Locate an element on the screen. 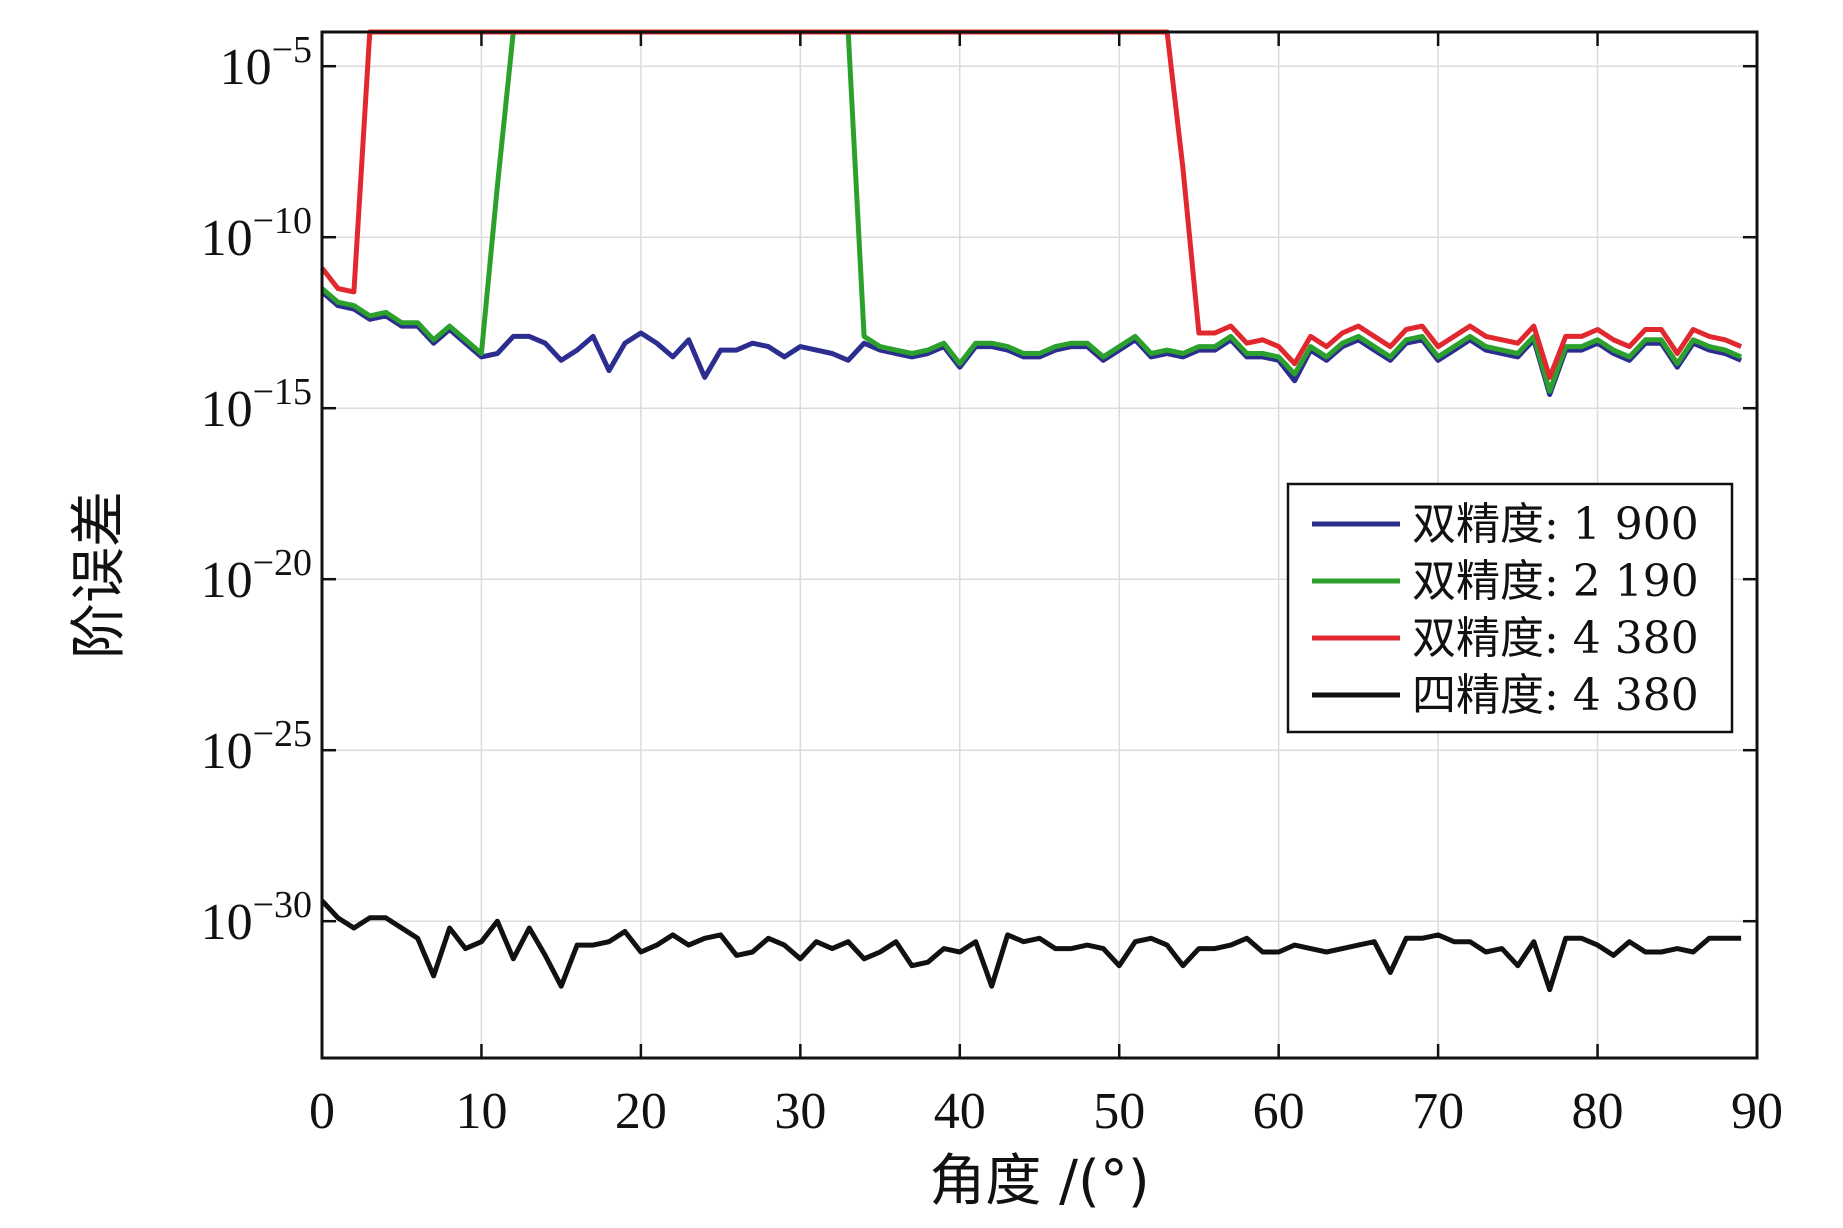 This screenshot has width=1843, height=1228. x-tick-label: 90 is located at coordinates (1757, 1111).